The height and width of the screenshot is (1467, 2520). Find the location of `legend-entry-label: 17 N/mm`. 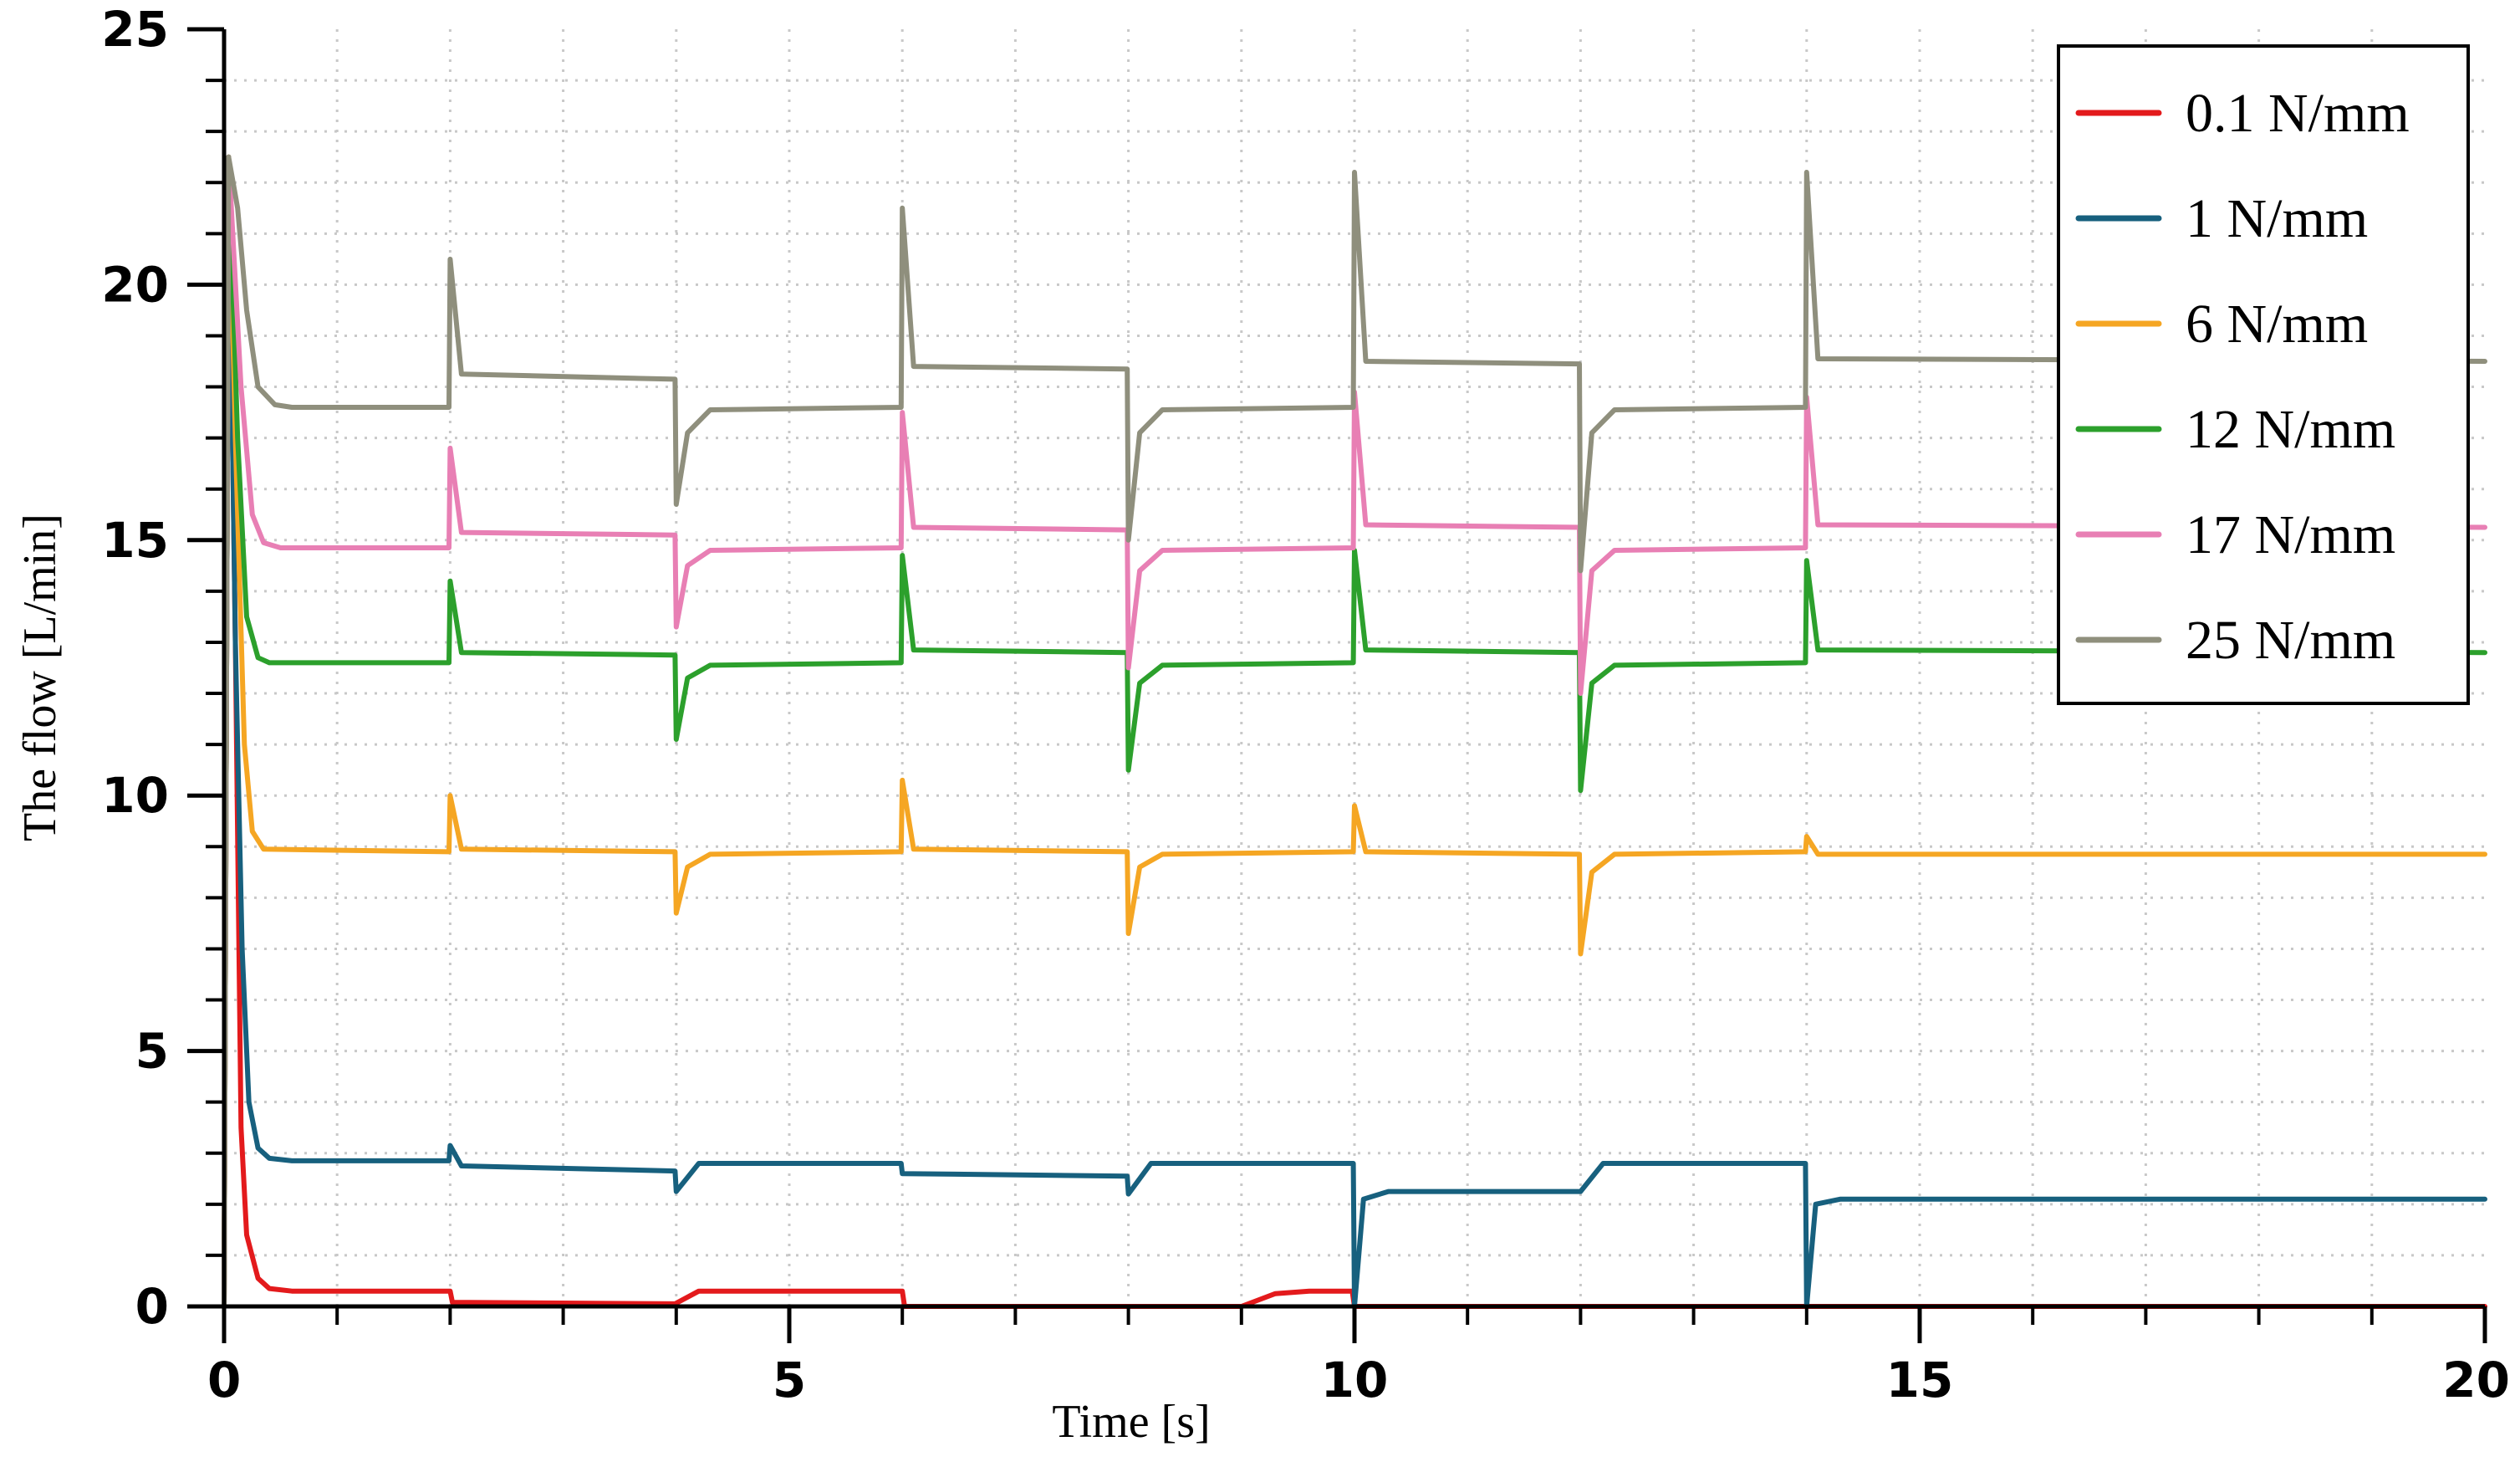

legend-entry-label: 17 N/mm is located at coordinates (2290, 534).